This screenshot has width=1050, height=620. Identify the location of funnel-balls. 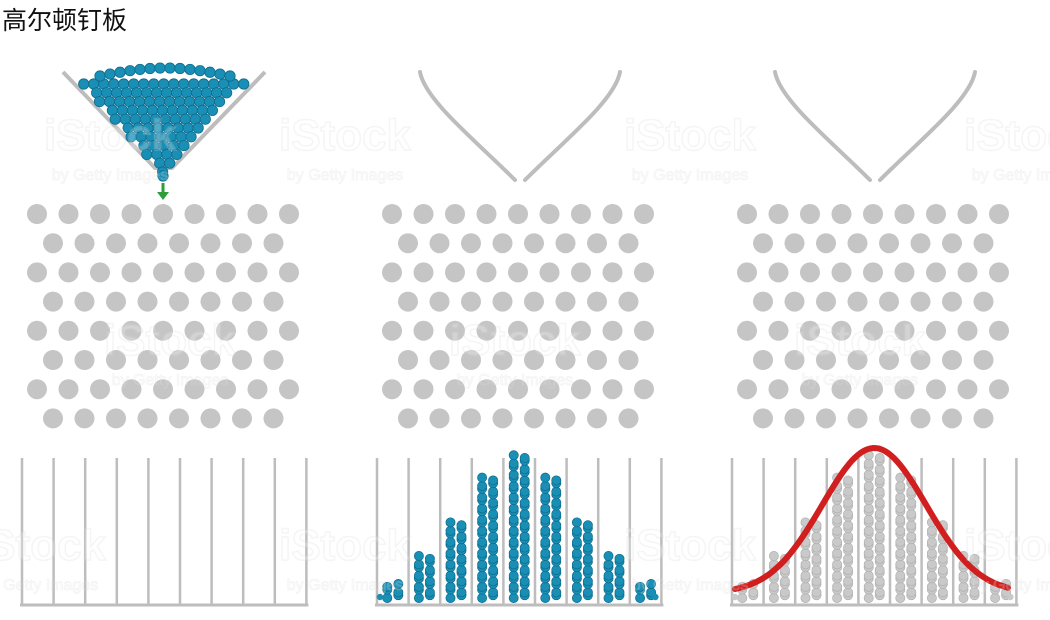
(164, 122).